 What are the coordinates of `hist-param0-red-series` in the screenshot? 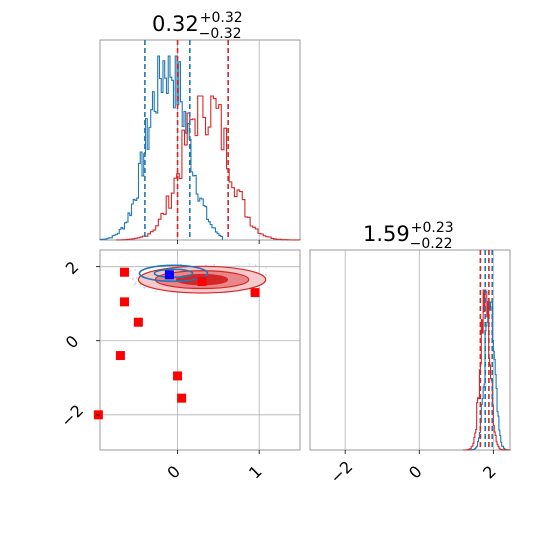 It's located at (208, 168).